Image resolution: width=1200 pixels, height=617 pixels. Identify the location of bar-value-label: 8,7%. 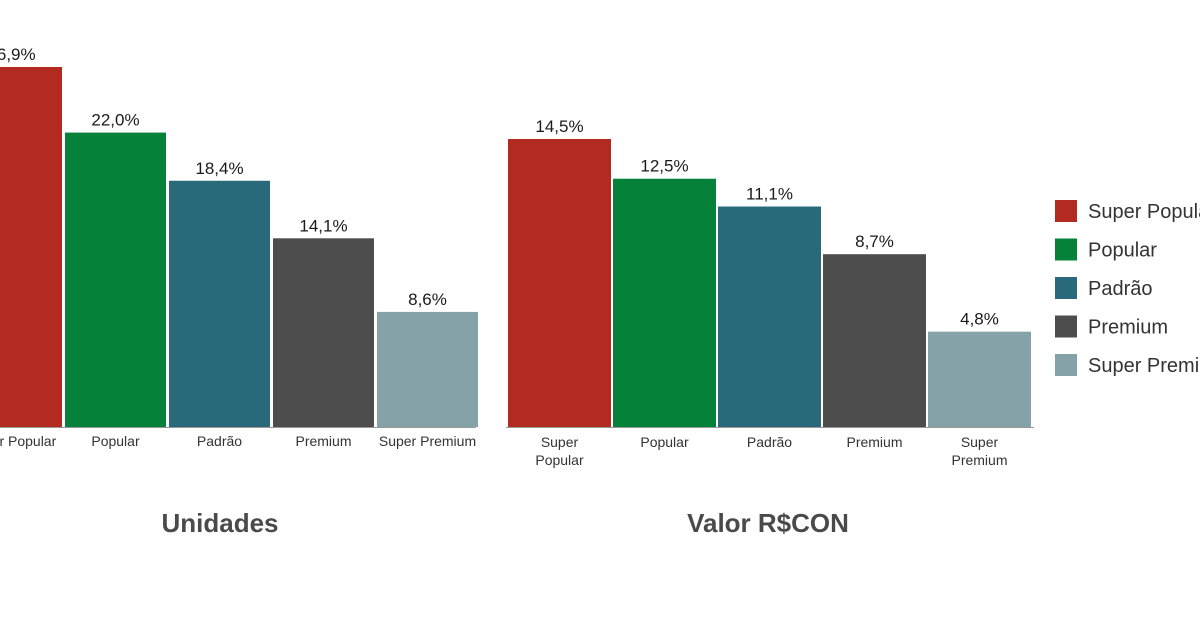
(874, 241).